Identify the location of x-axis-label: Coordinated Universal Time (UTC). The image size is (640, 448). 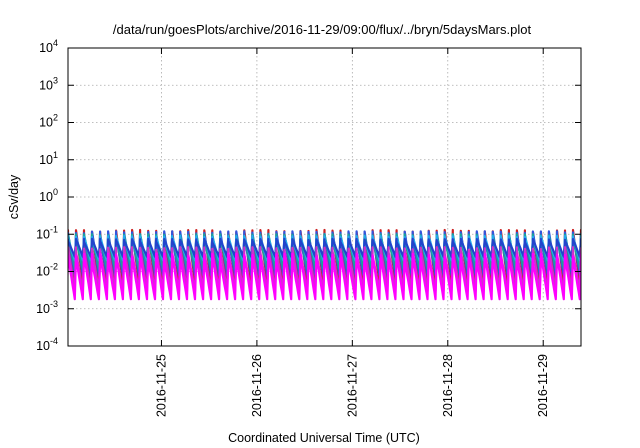
(324, 438).